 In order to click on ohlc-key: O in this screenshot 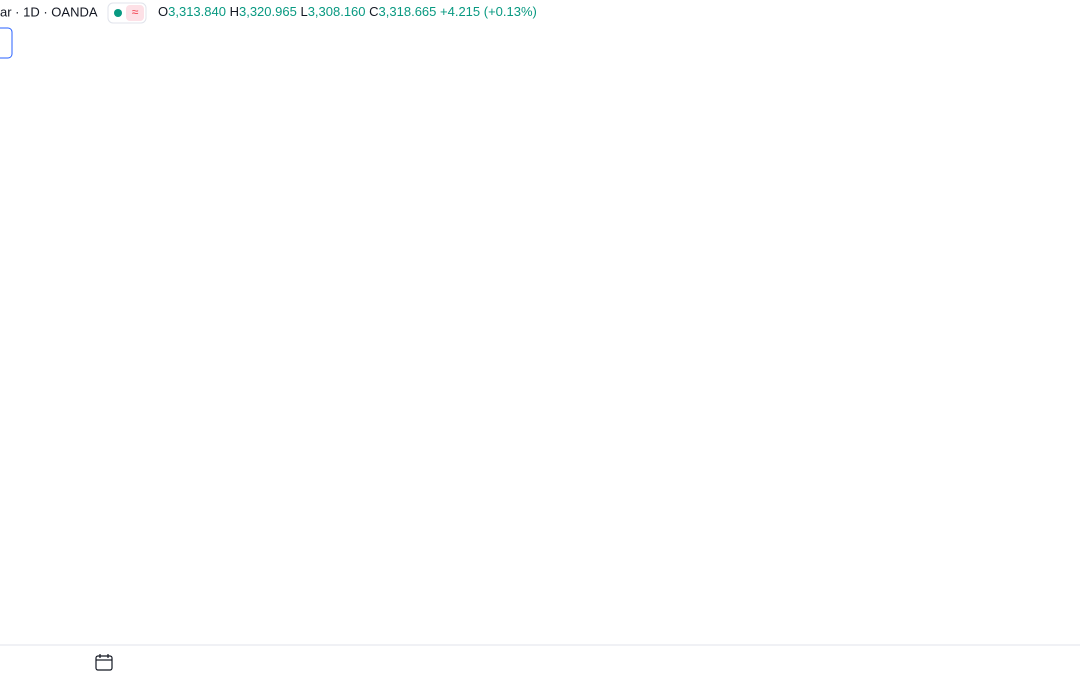, I will do `click(163, 11)`.